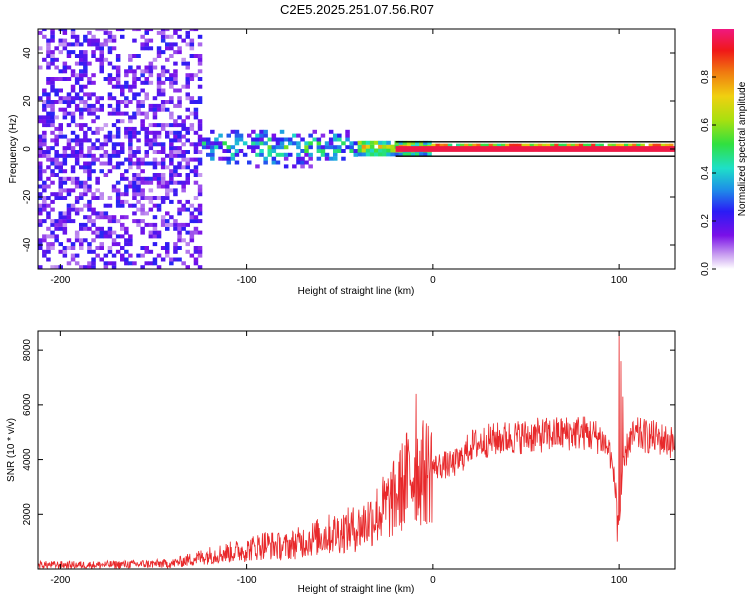  I want to click on spectrogram-y-tick-label: -20, so click(27, 196).